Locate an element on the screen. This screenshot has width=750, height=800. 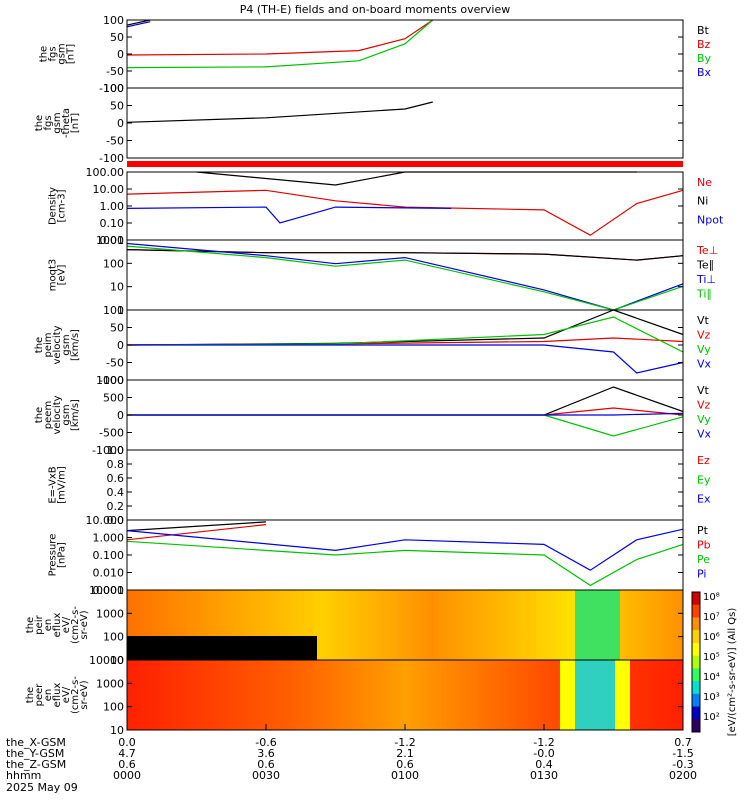
peim-velocity-ylabel: peim is located at coordinates (48, 344).